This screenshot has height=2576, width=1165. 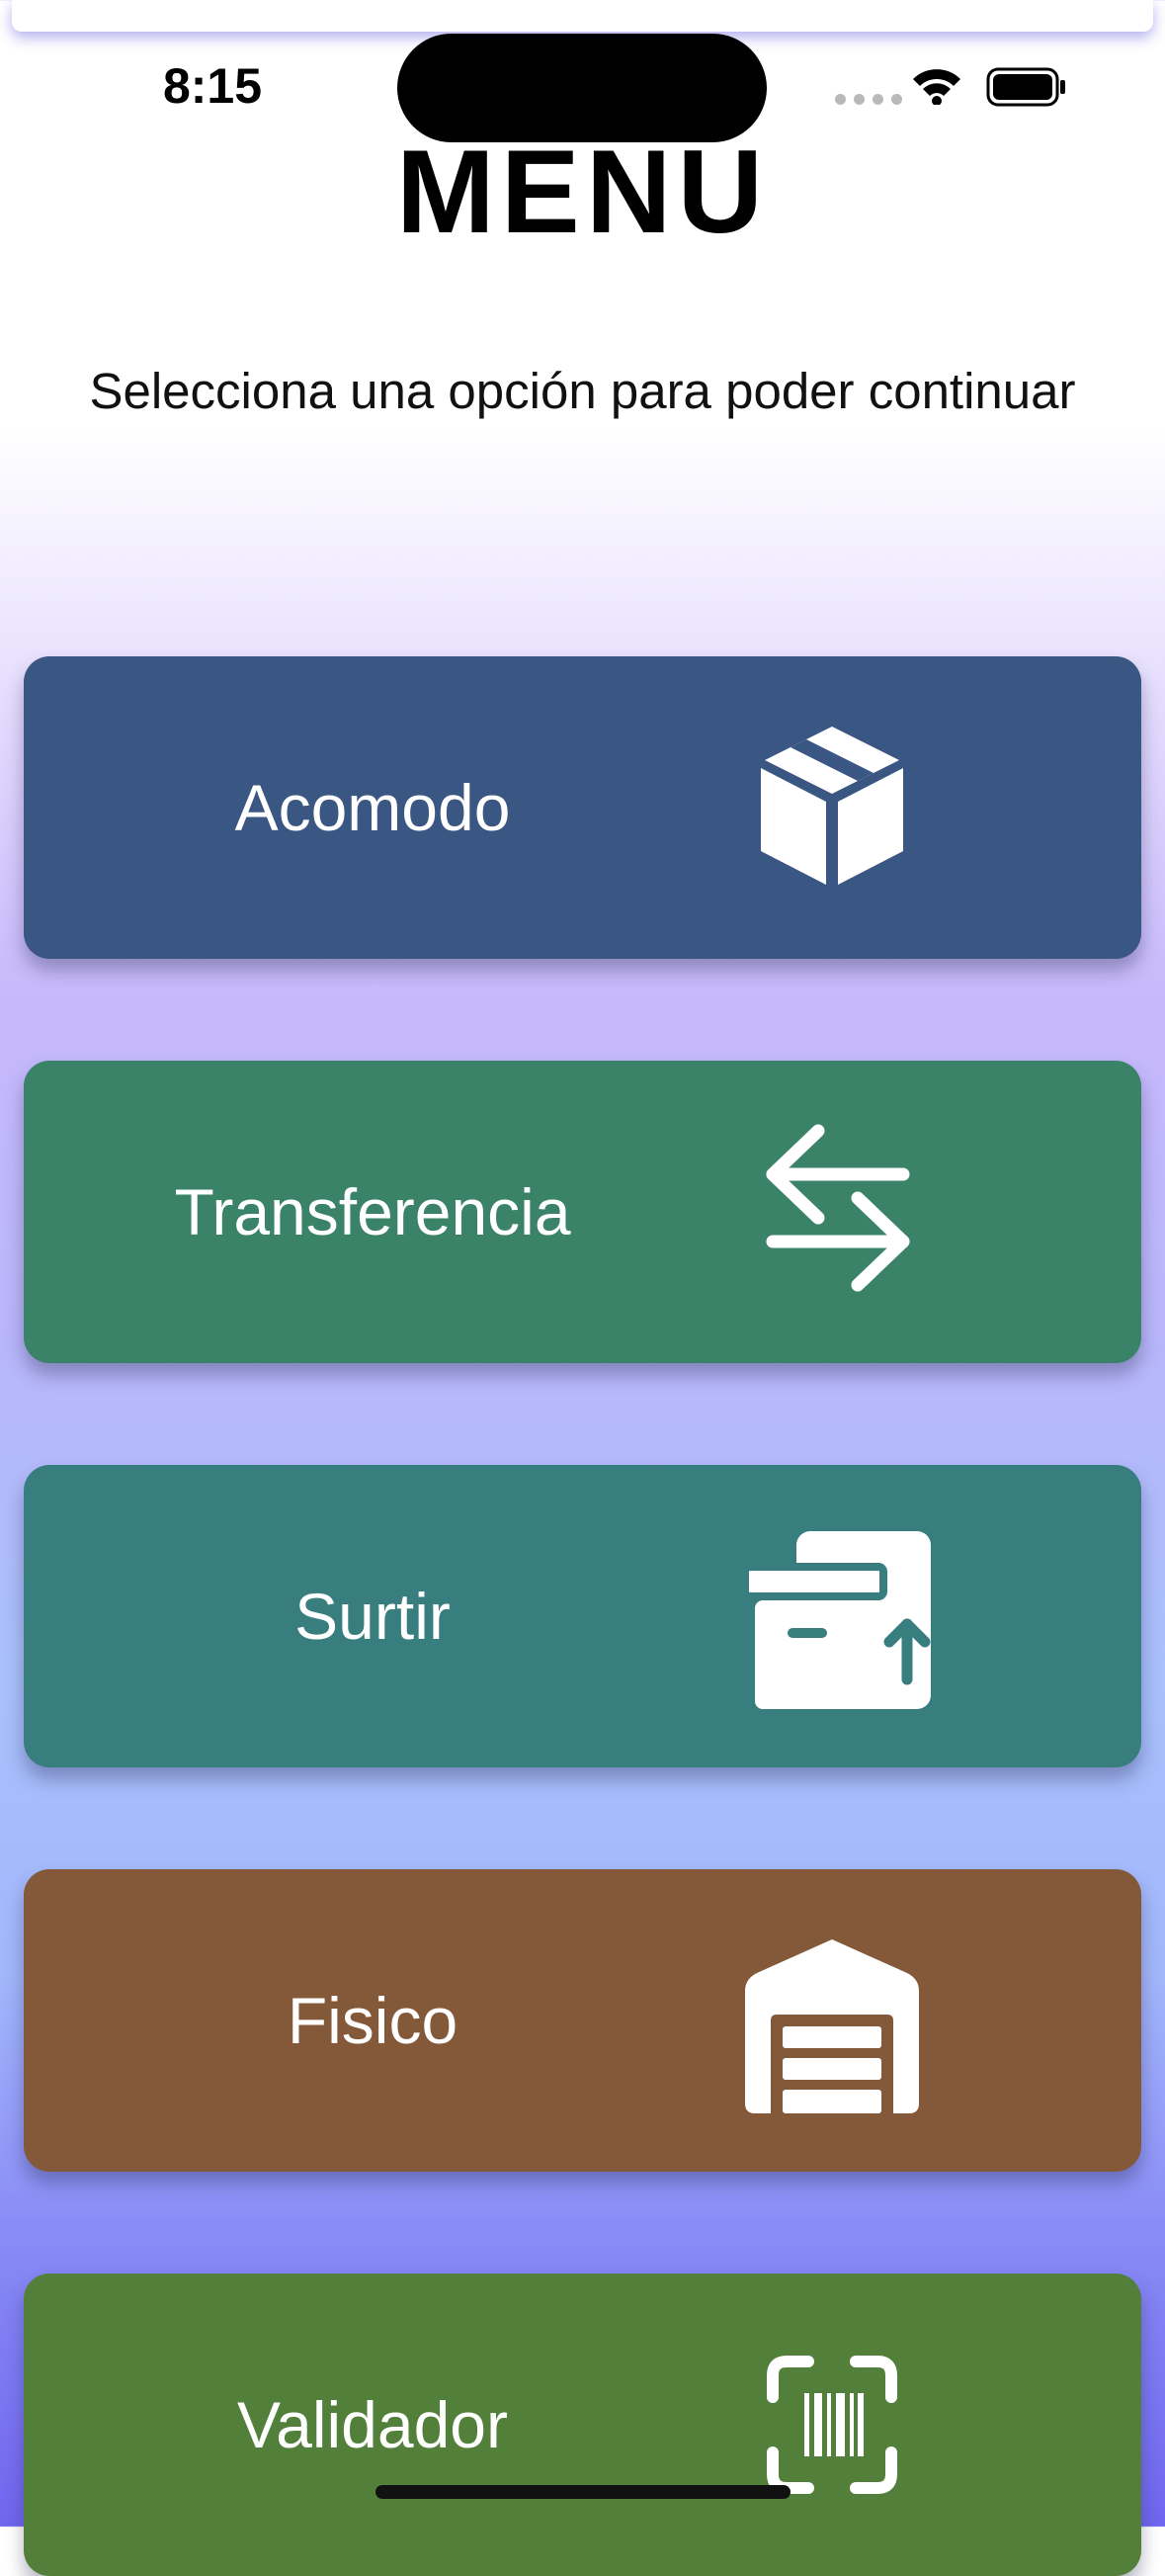 I want to click on boxes-upload-icon, so click(x=832, y=1616).